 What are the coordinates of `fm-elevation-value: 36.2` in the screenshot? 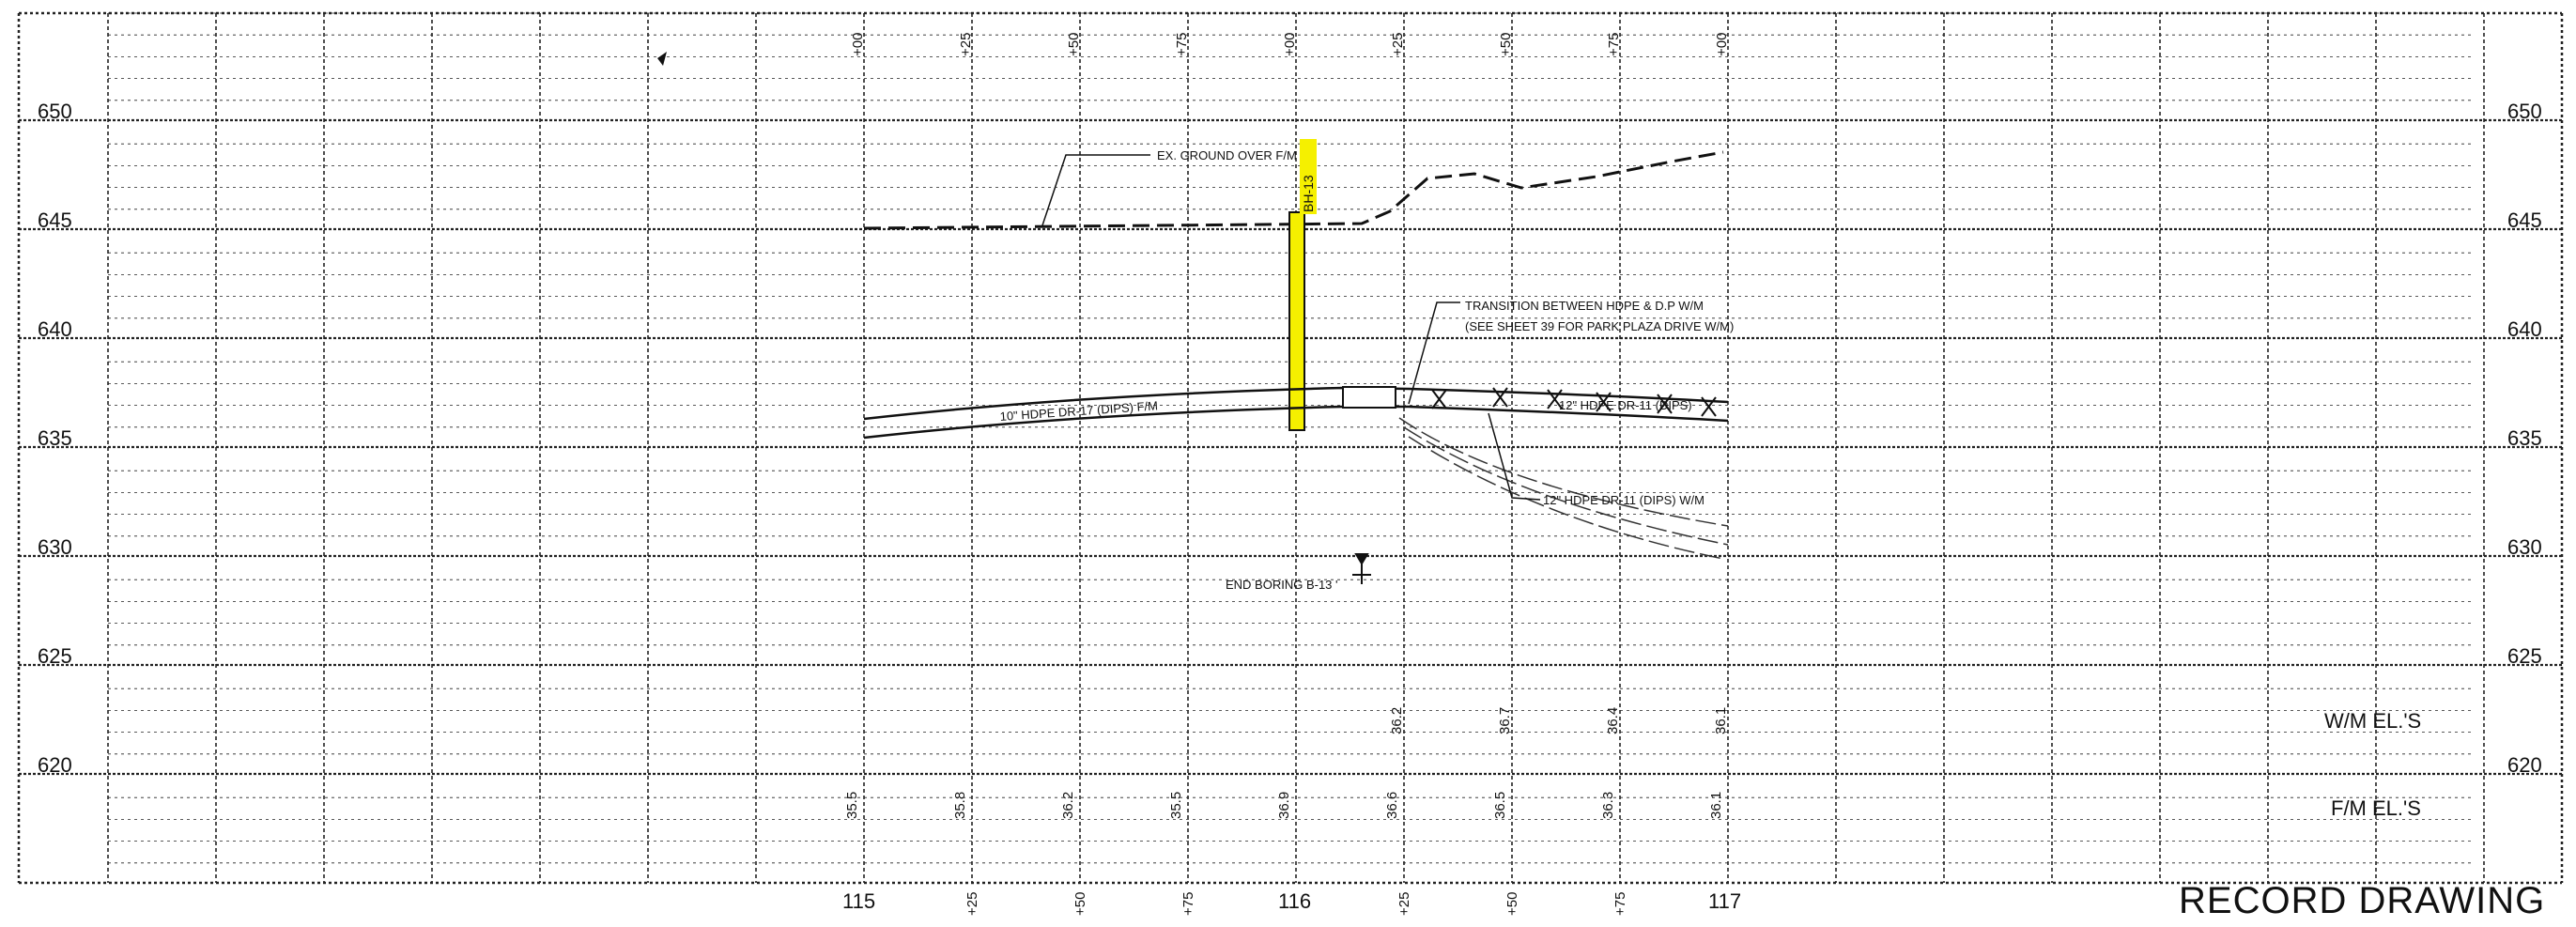 It's located at (1068, 805).